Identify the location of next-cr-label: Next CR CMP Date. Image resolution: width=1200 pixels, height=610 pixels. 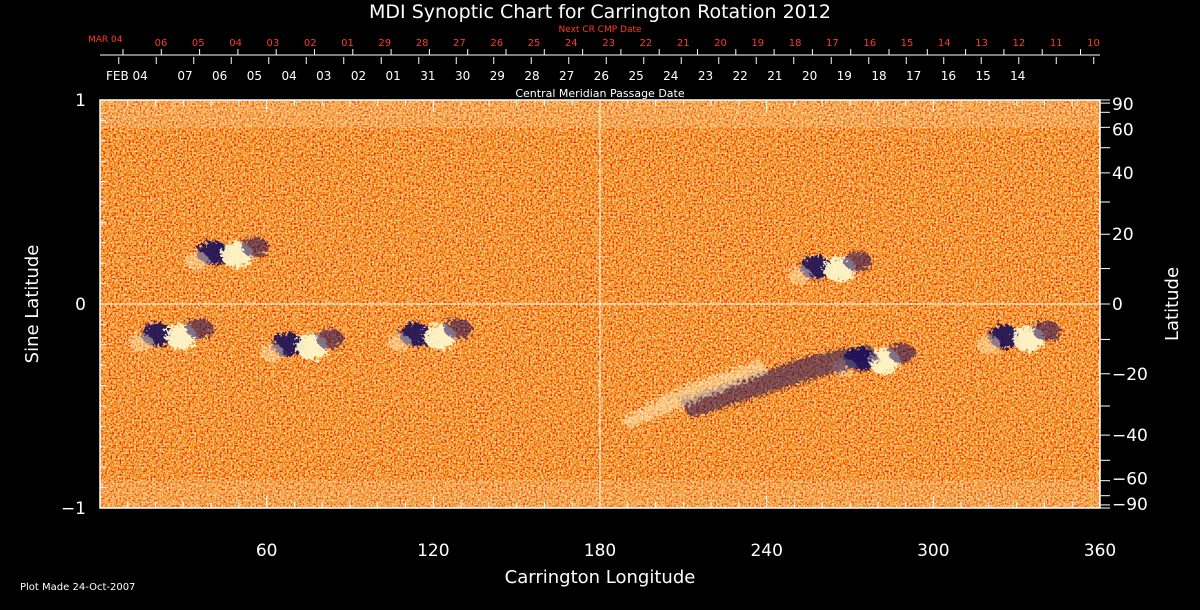
(600, 30).